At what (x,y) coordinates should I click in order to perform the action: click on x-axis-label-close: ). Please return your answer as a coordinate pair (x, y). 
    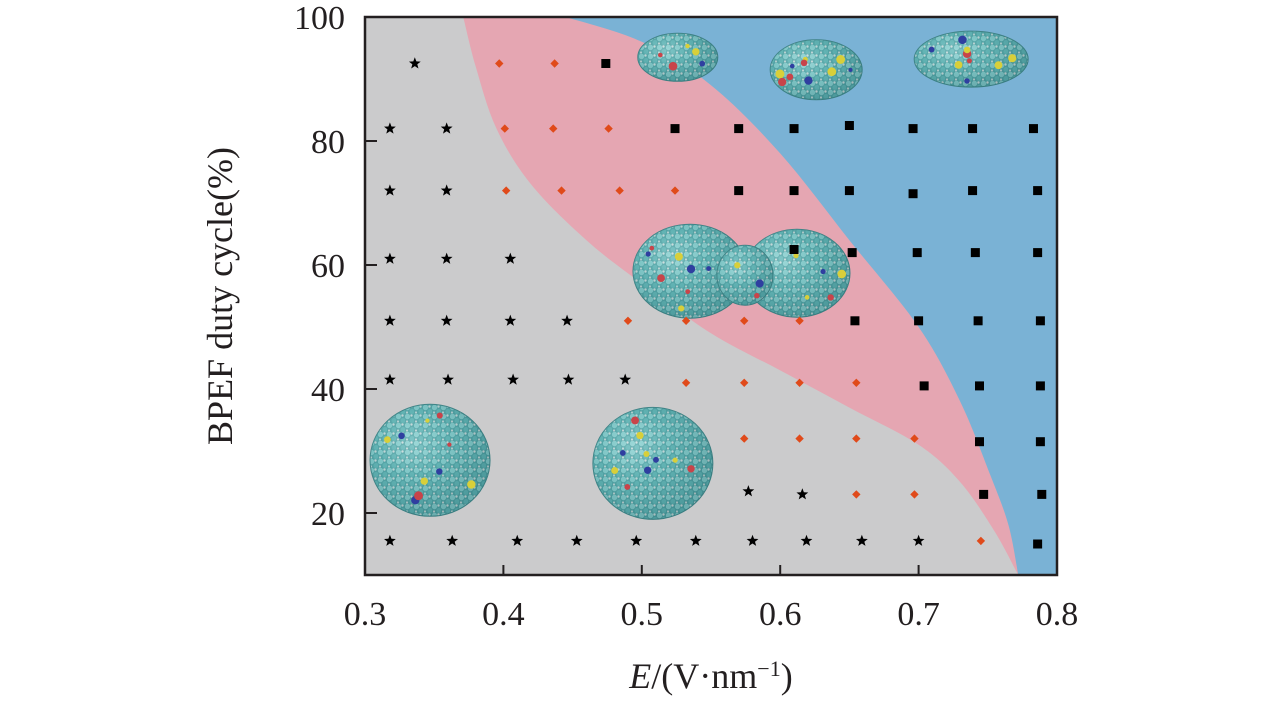
    Looking at the image, I should click on (787, 676).